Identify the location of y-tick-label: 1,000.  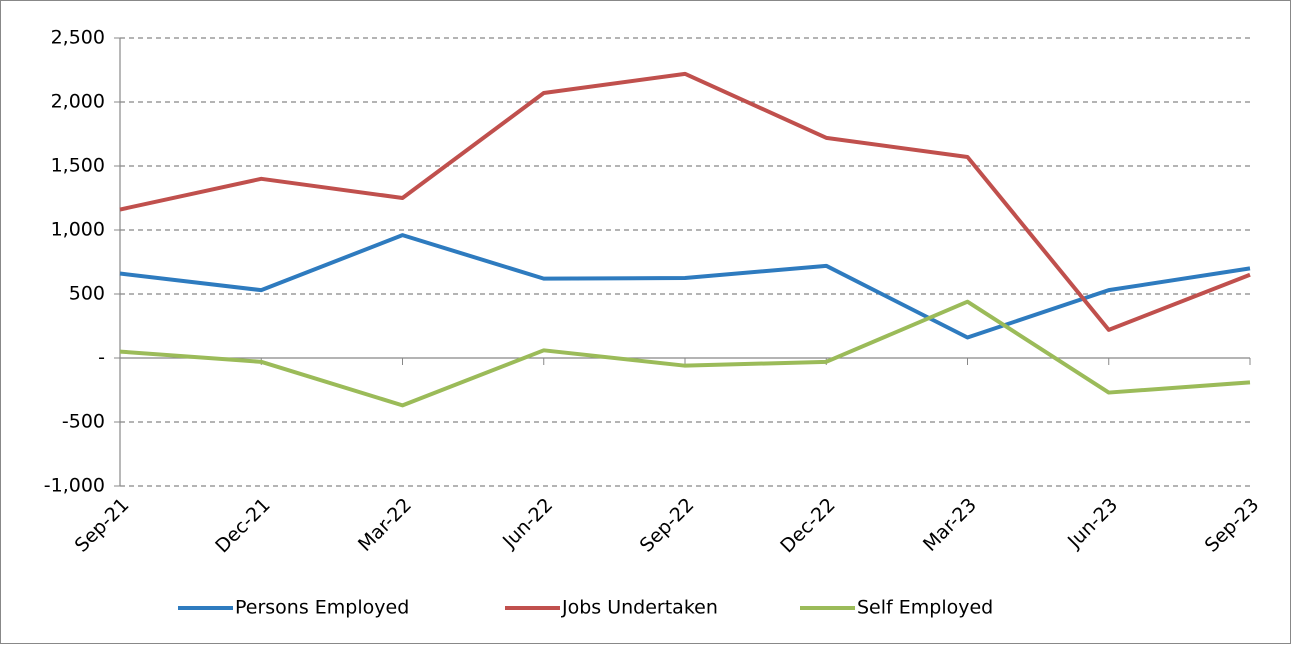
(78, 230).